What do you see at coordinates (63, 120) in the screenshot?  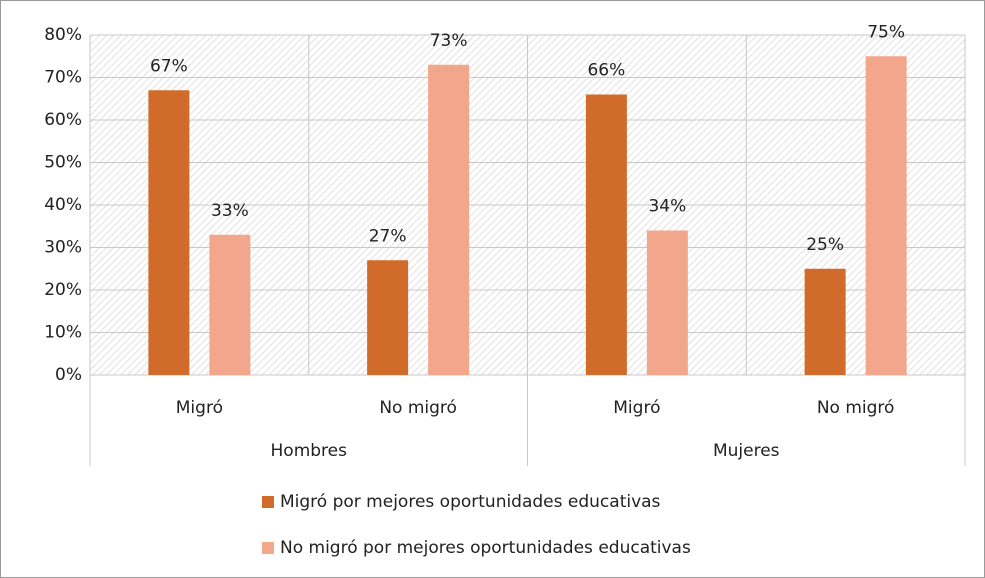 I see `y-tick-label: 60%` at bounding box center [63, 120].